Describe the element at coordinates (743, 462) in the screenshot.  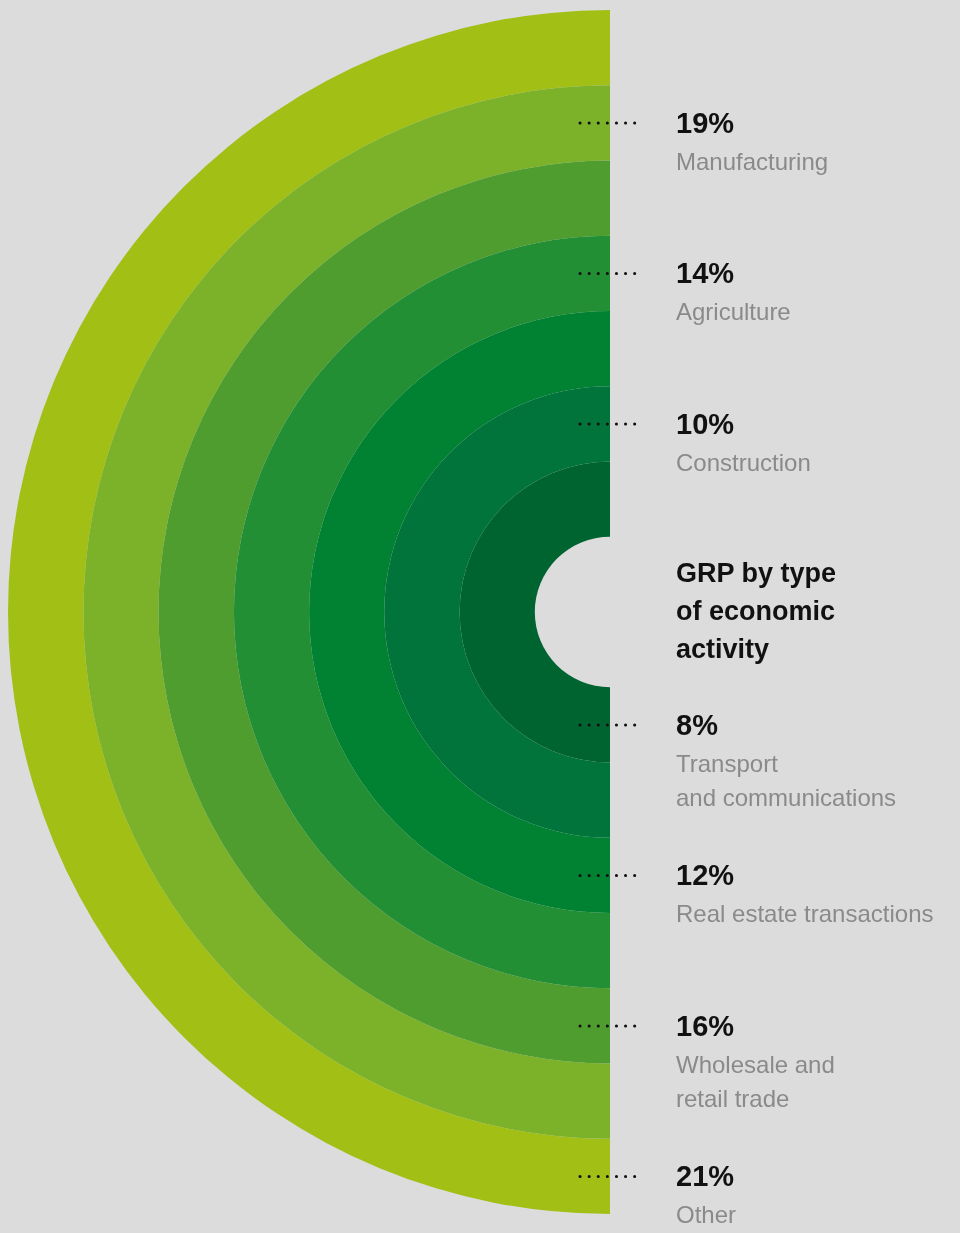
I see `category-label: Construction` at that location.